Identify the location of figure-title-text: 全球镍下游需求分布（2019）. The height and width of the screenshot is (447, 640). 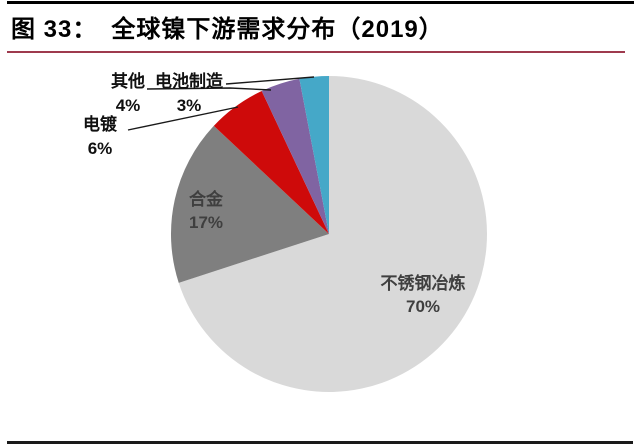
(277, 29).